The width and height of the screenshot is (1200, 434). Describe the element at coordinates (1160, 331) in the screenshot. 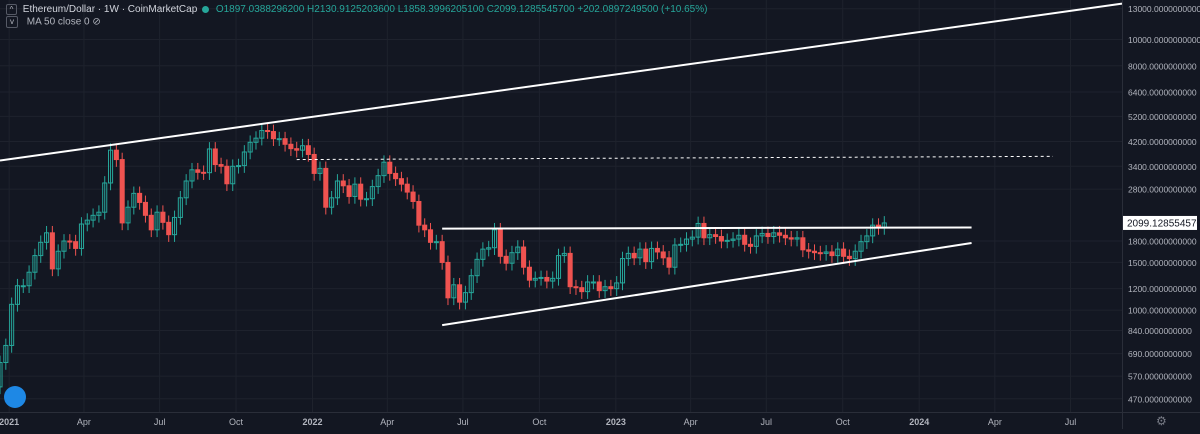

I see `y-tick-label: 840.0000000000` at that location.